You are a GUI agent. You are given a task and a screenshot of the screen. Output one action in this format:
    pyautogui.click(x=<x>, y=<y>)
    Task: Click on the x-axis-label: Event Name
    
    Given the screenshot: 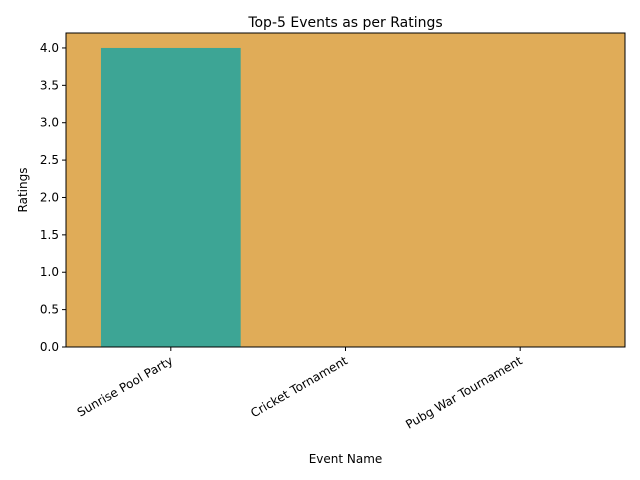 What is the action you would take?
    pyautogui.click(x=346, y=459)
    